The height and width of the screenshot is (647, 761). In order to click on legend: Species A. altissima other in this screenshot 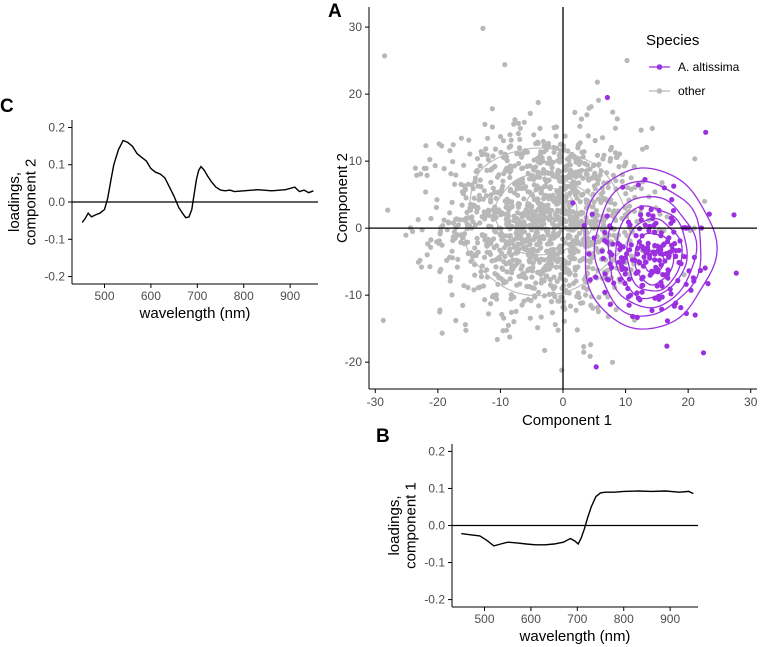, I will do `click(693, 65)`.